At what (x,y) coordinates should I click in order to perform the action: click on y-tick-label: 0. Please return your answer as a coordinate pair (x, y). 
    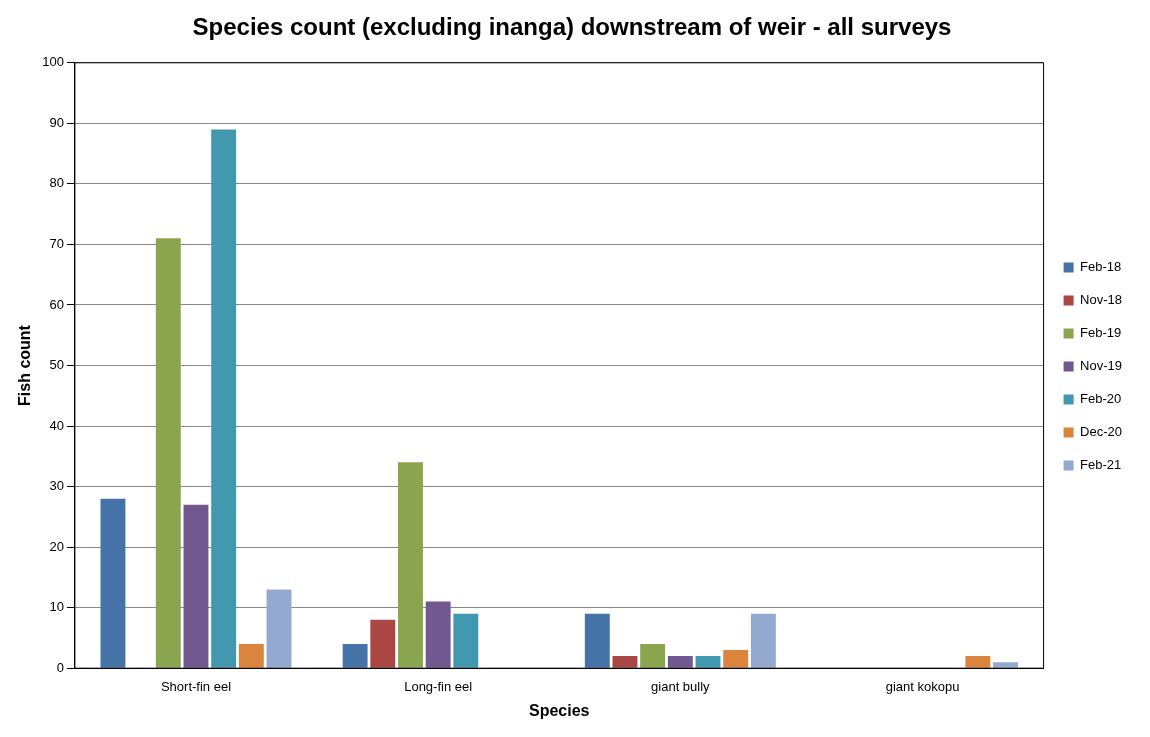
    Looking at the image, I should click on (60, 667).